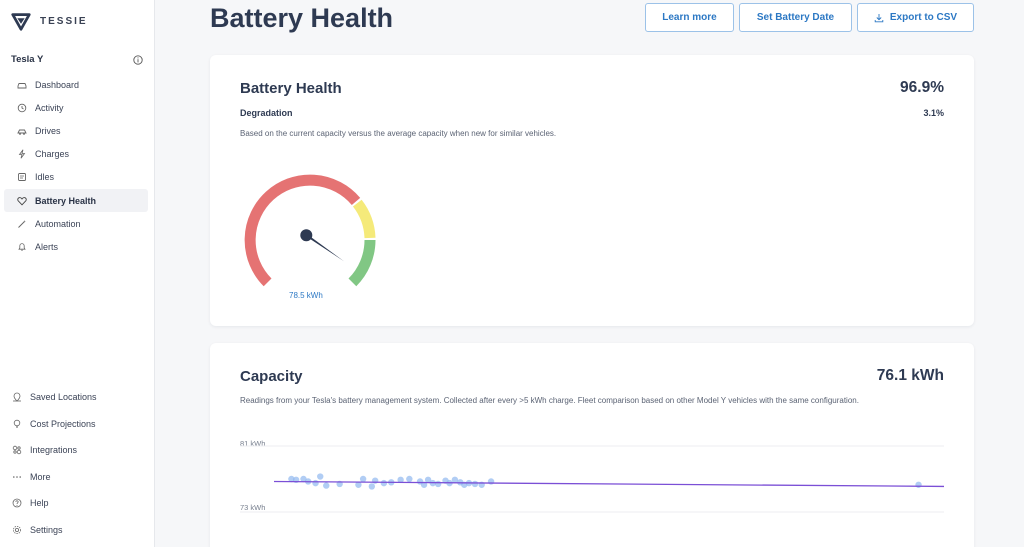  I want to click on locations-icon, so click(17, 397).